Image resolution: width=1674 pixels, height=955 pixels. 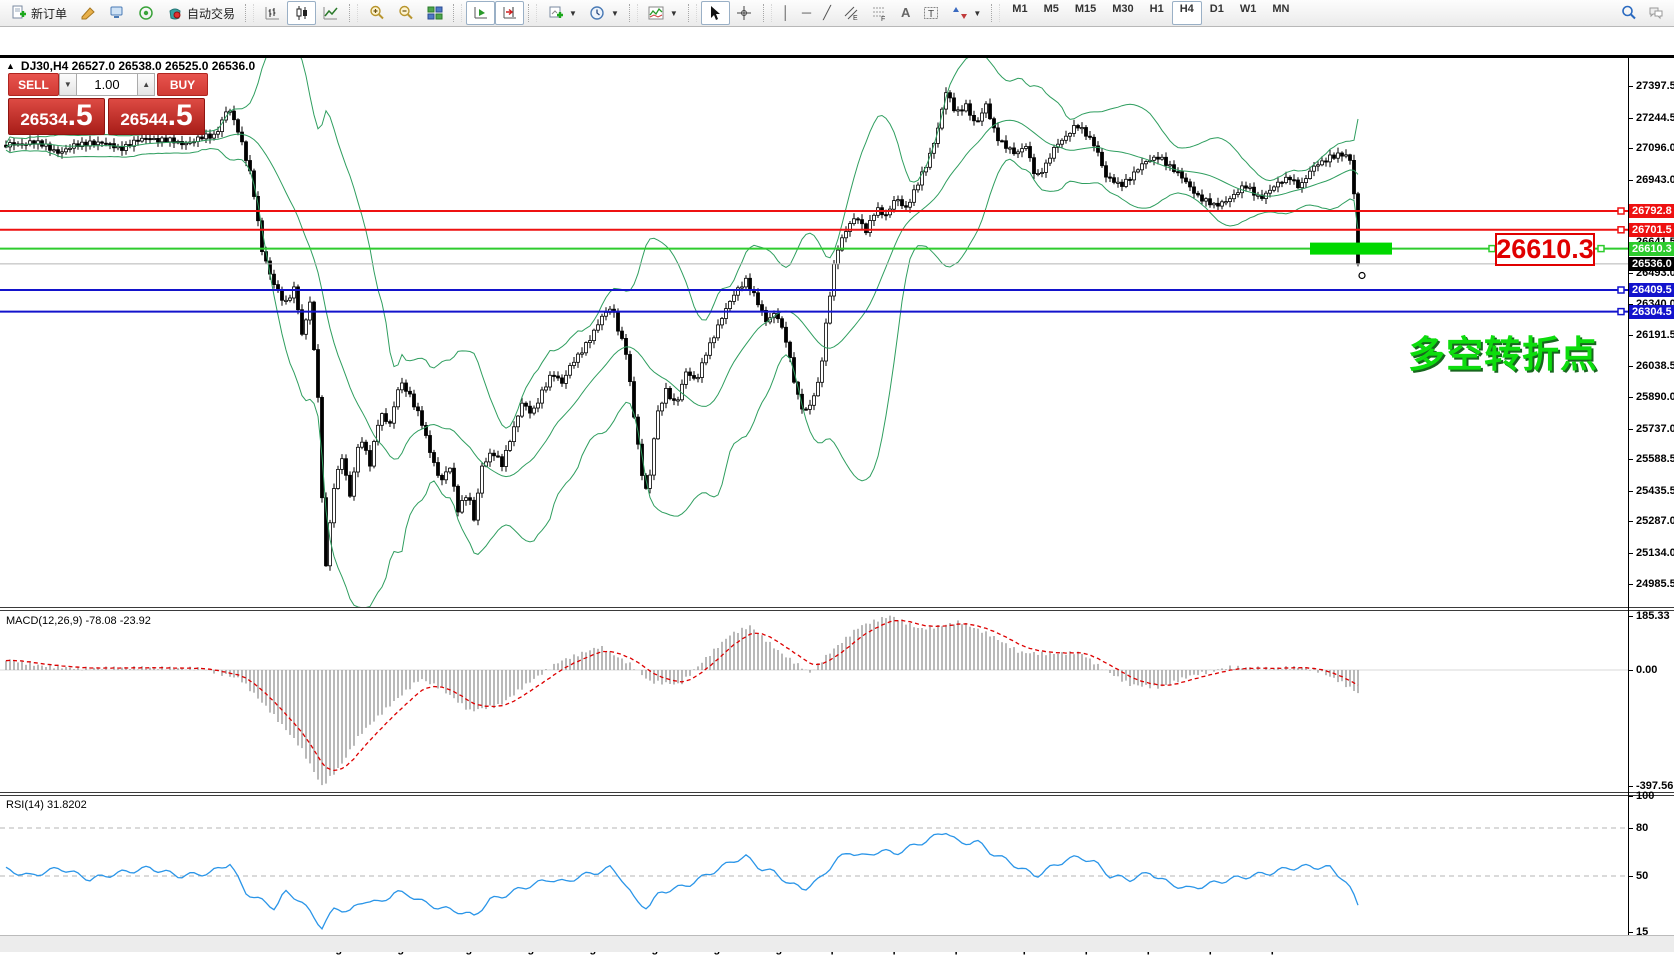 I want to click on lot-size-input: 1.00, so click(x=107, y=84).